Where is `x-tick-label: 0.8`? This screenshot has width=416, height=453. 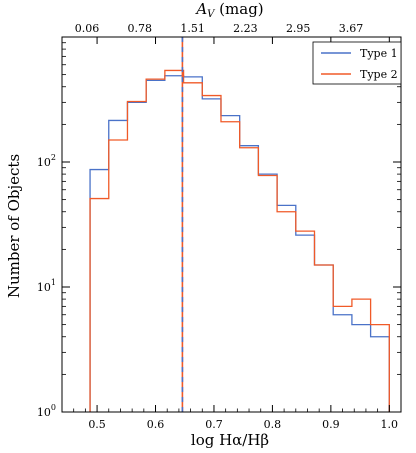
x-tick-label: 0.8 is located at coordinates (273, 424).